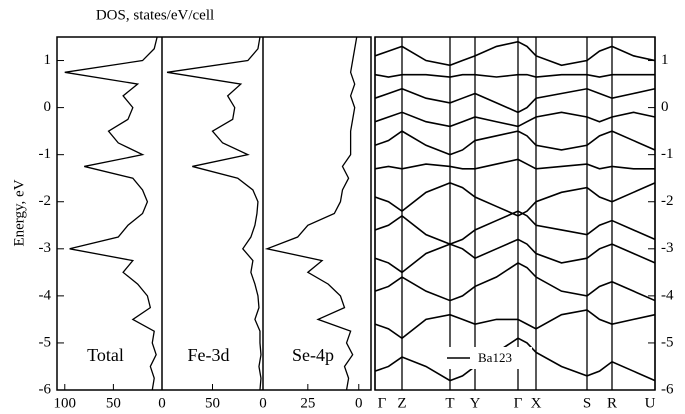  Describe the element at coordinates (650, 403) in the screenshot. I see `x-tick-label: U` at that location.